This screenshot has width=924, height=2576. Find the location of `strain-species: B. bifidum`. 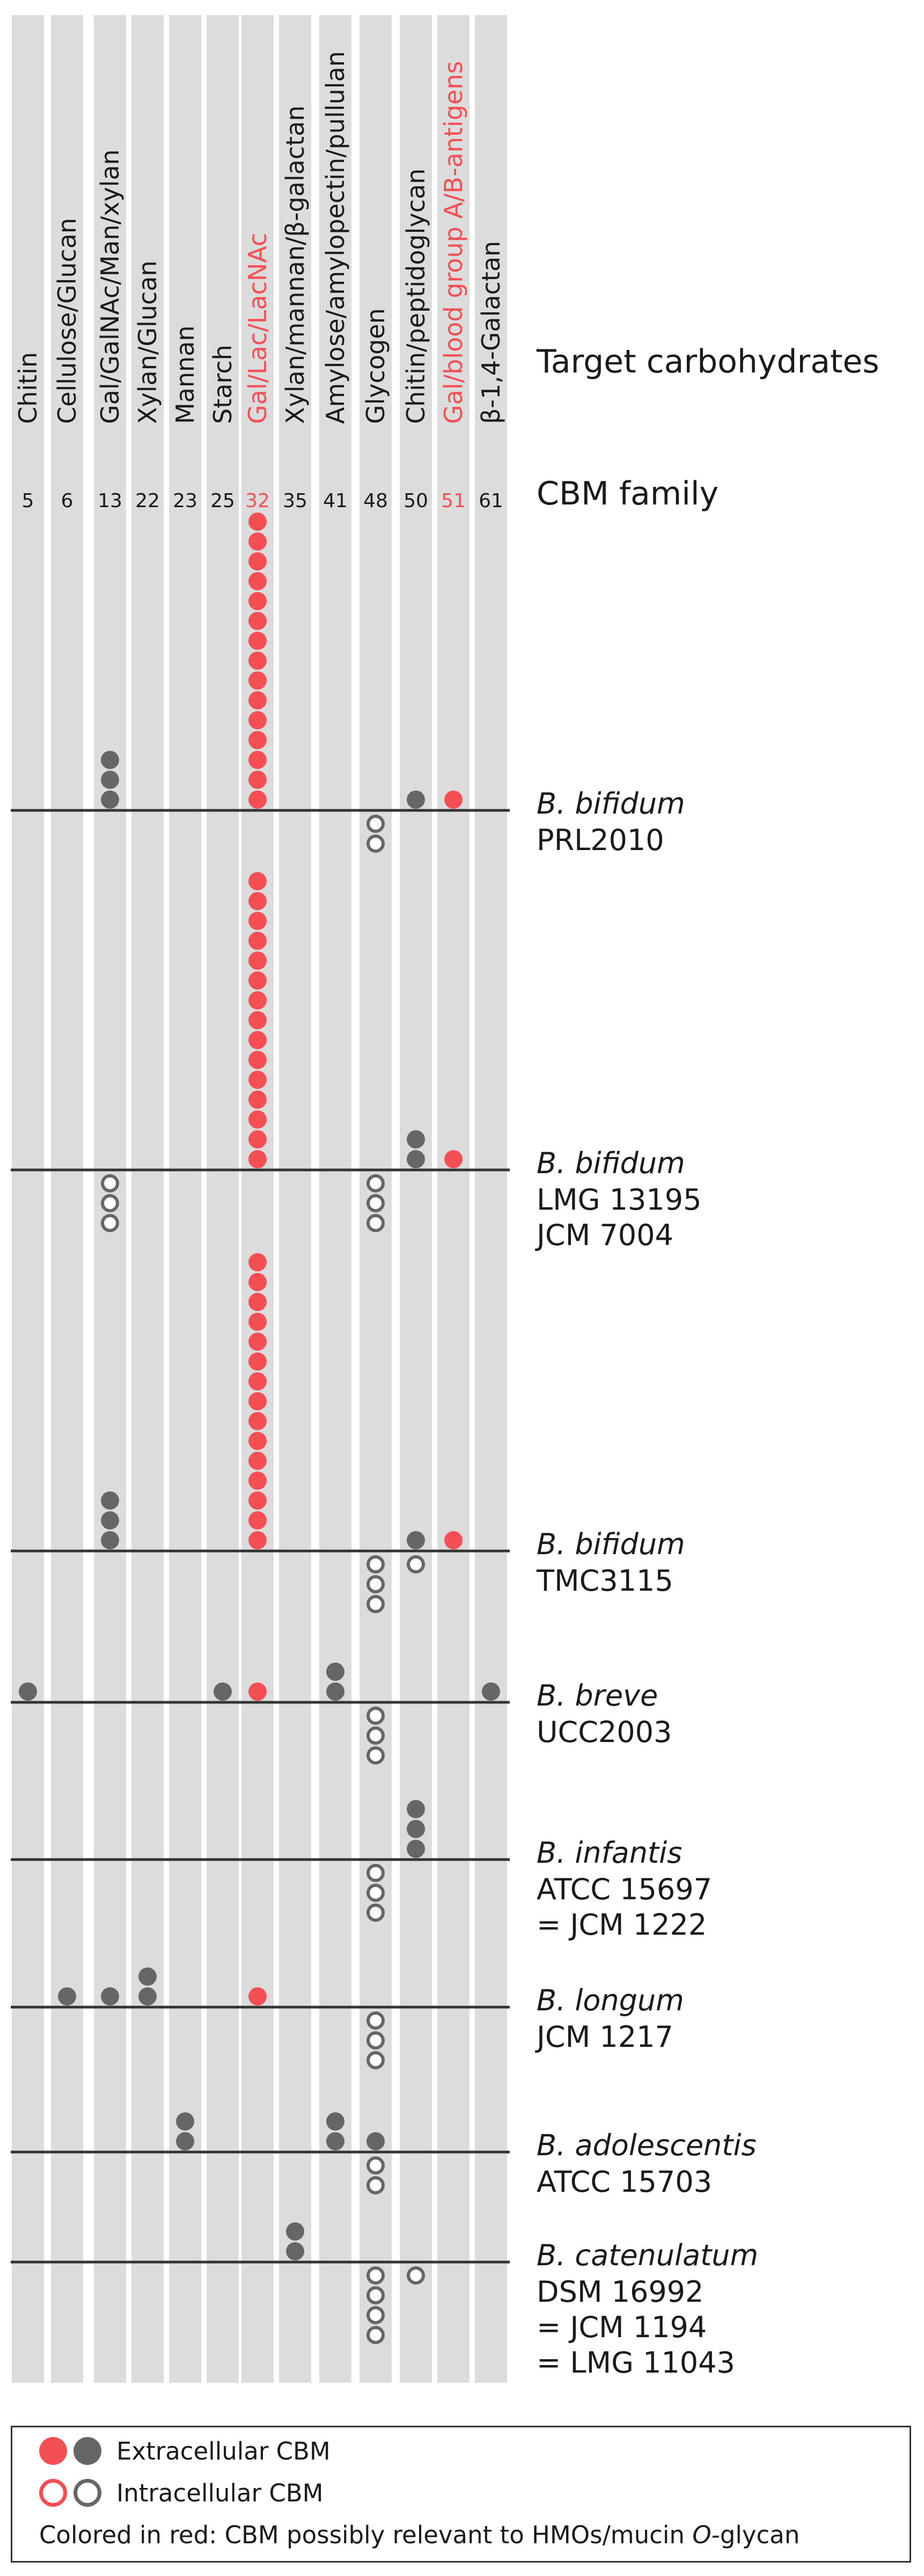

strain-species: B. bifidum is located at coordinates (611, 1544).